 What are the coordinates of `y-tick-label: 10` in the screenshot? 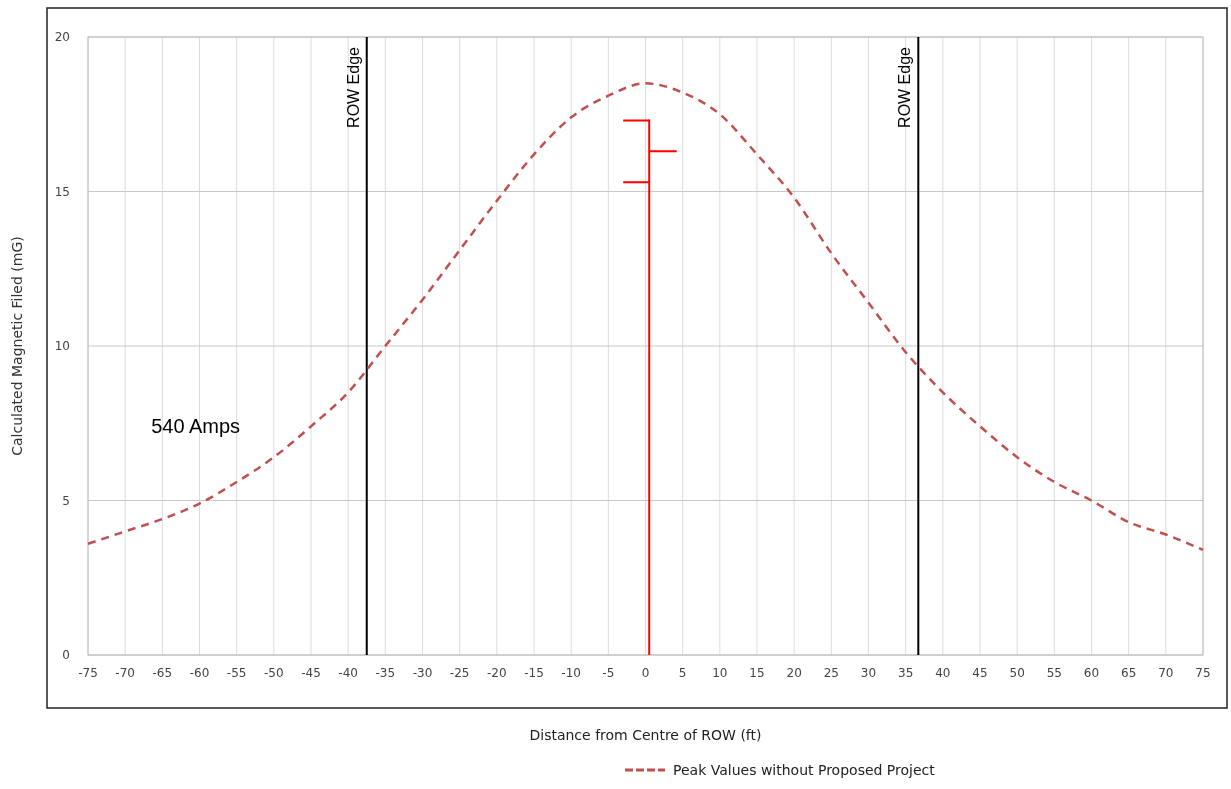 It's located at (62, 346).